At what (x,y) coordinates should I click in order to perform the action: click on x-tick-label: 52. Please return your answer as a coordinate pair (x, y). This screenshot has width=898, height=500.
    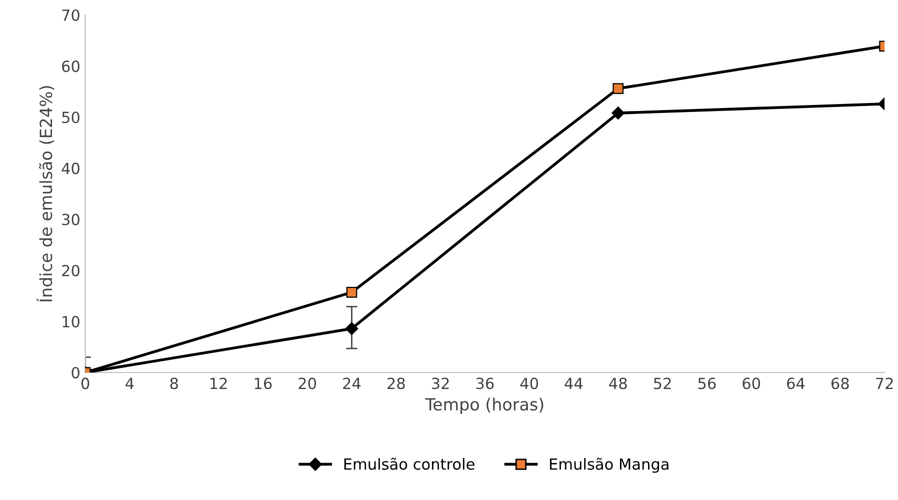
    Looking at the image, I should click on (662, 384).